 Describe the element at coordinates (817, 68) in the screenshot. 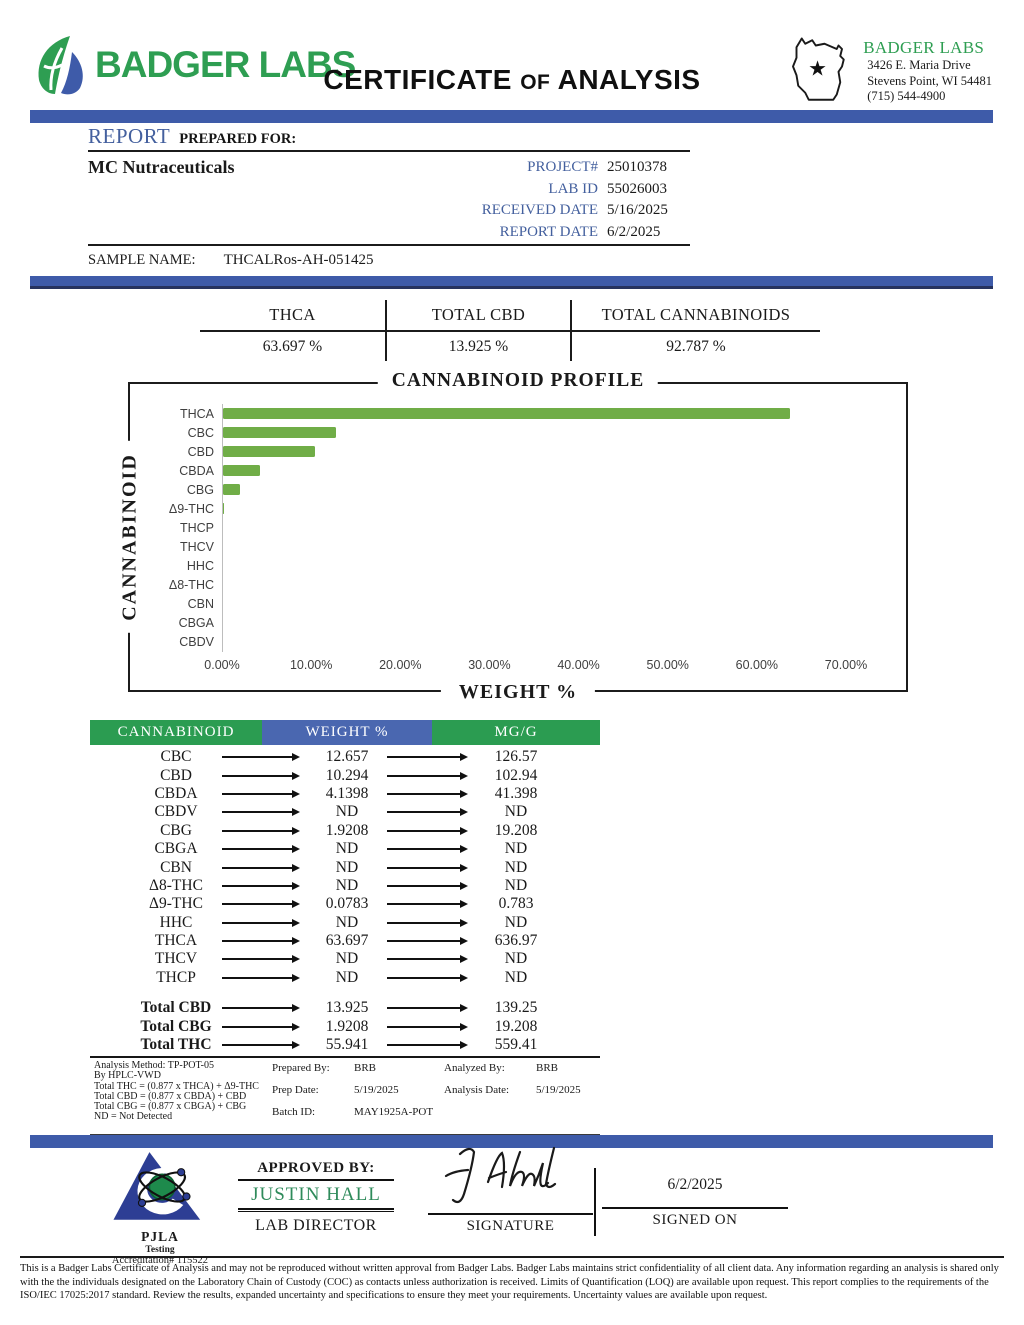

I see `star-icon: ★` at that location.